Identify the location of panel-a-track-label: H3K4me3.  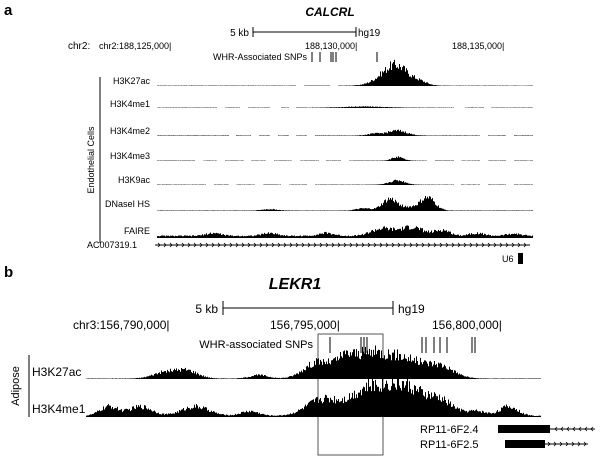
(130, 156).